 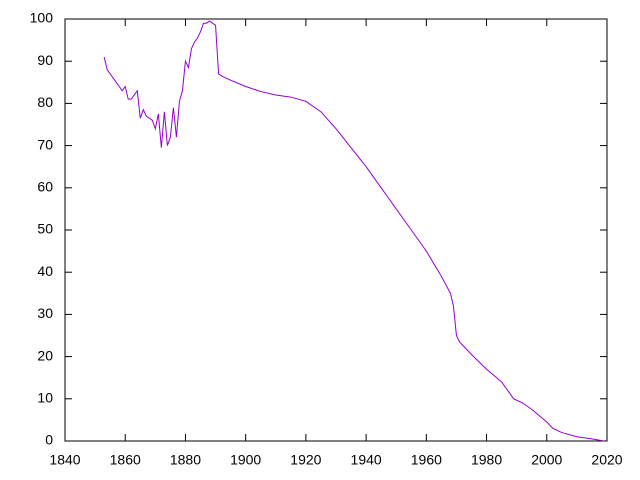 What do you see at coordinates (486, 460) in the screenshot?
I see `x-tick-label: 1980` at bounding box center [486, 460].